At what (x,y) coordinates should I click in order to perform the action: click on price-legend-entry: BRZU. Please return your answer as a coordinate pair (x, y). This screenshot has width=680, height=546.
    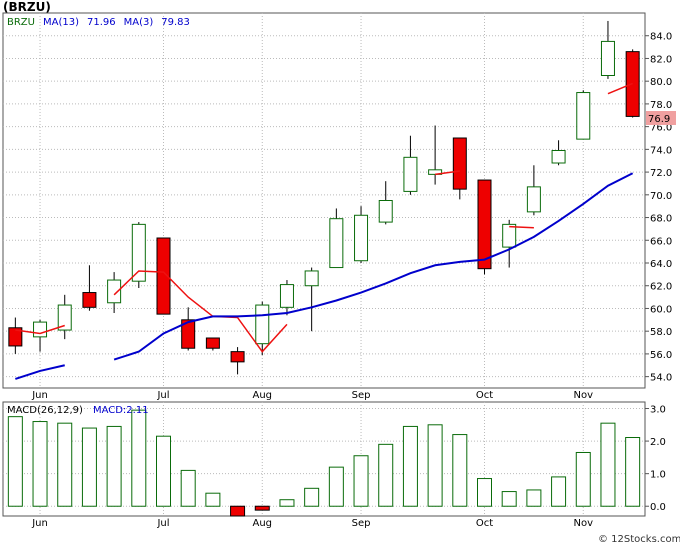
    Looking at the image, I should click on (21, 22).